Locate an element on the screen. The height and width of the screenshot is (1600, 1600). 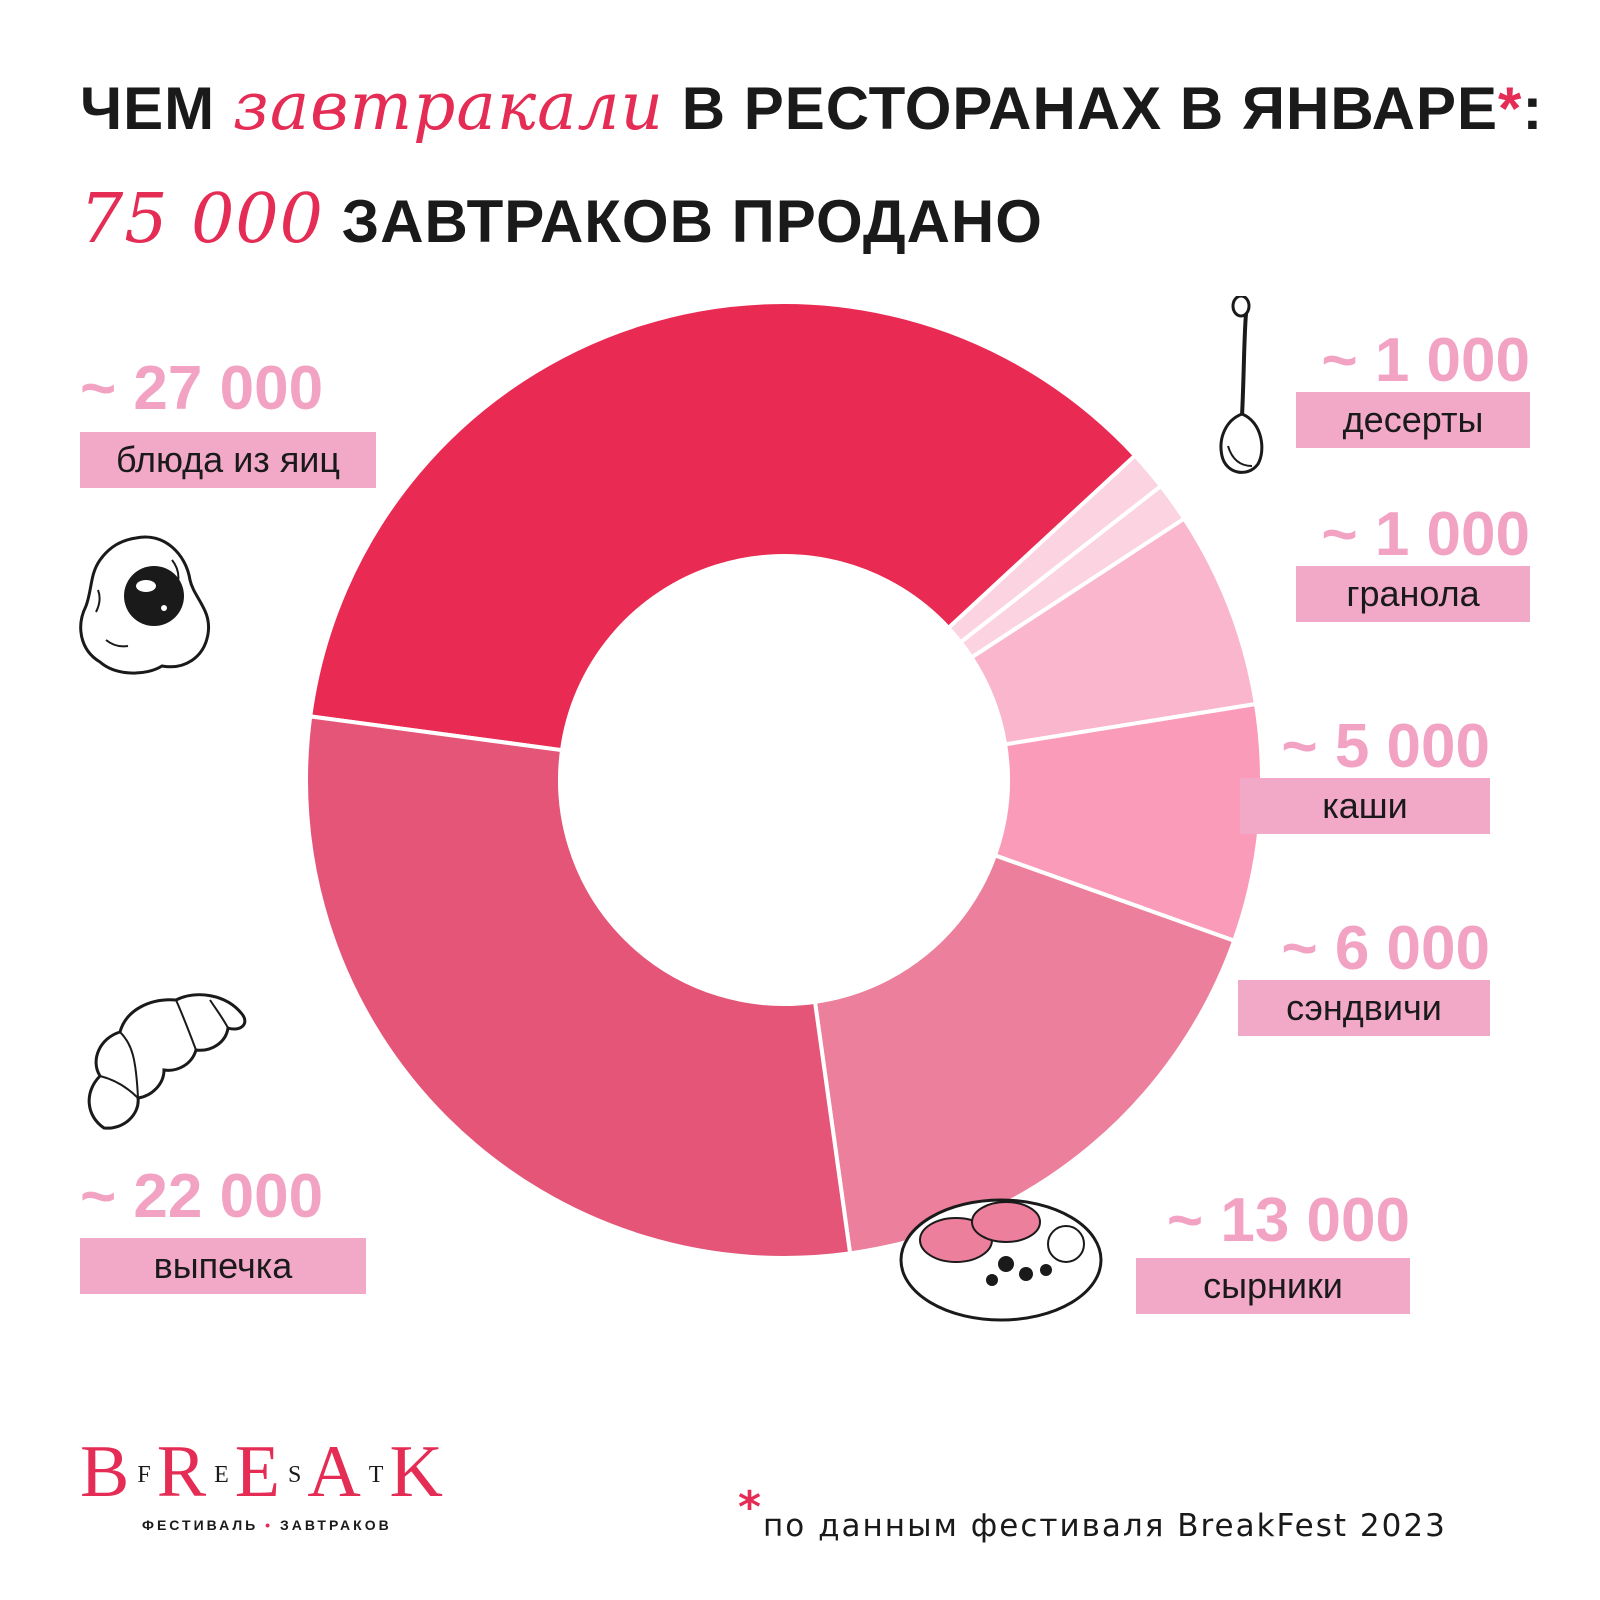
footnote: *по данным фестиваля BreakFest 2023 is located at coordinates (1092, 1513).